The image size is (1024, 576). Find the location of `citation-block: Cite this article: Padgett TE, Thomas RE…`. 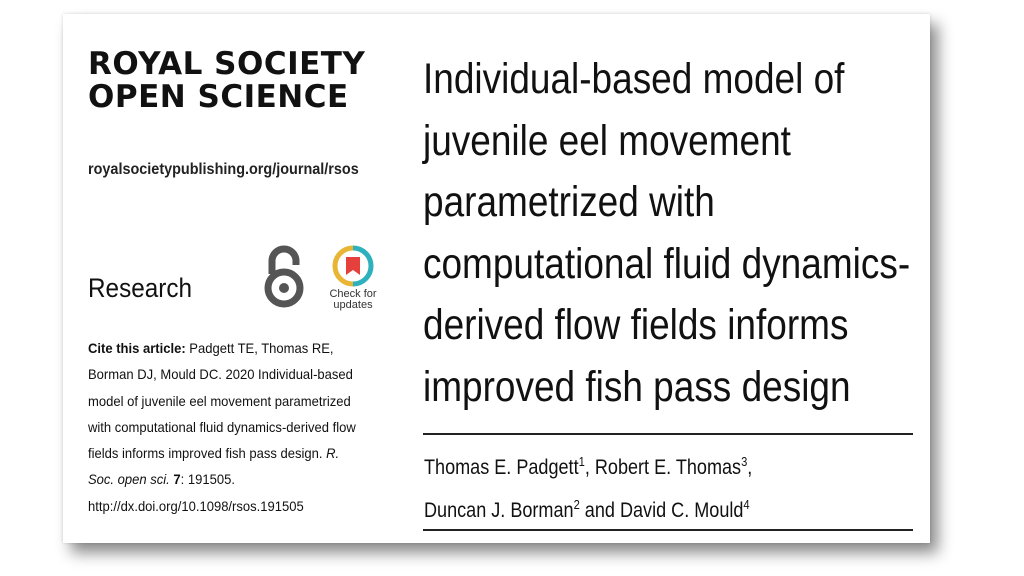

citation-block: Cite this article: Padgett TE, Thomas RE… is located at coordinates (225, 427).